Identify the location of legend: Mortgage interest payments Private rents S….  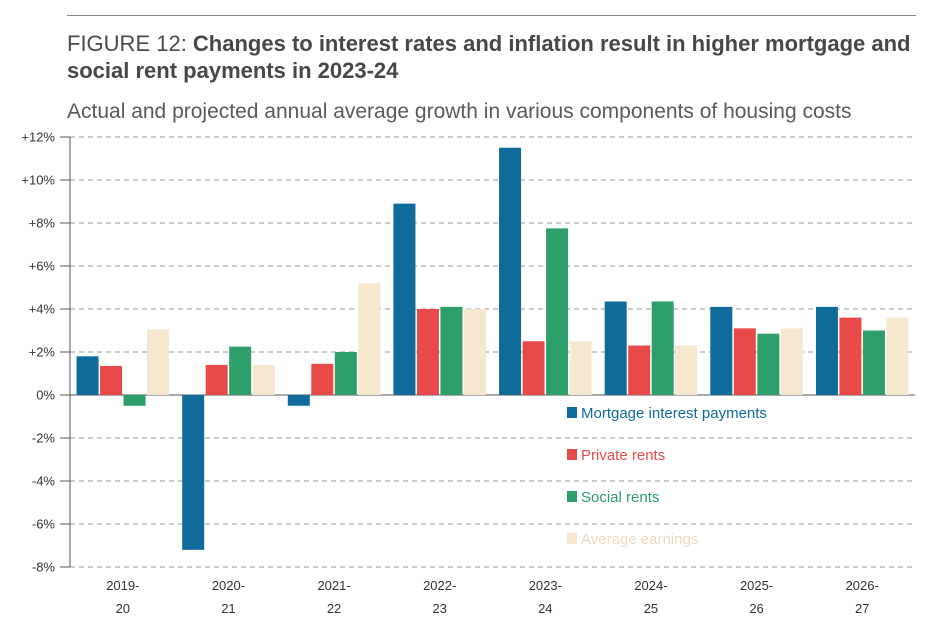
(667, 476).